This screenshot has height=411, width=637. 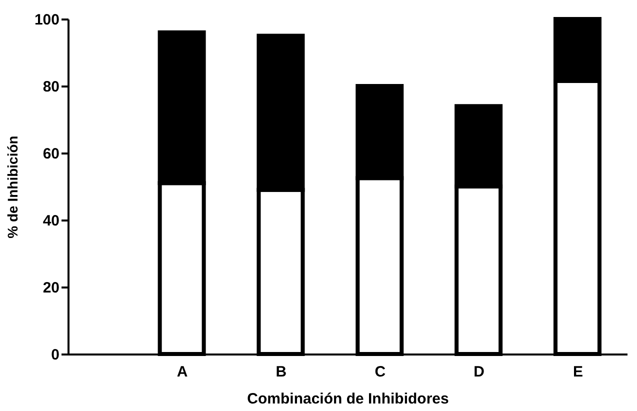 I want to click on x-tick-label: E, so click(x=577, y=372).